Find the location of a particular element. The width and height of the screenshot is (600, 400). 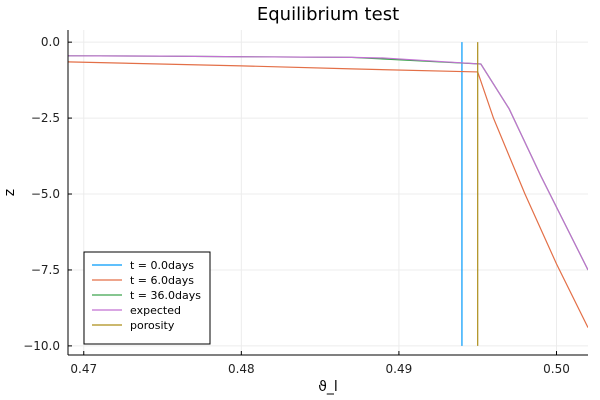

y-axis-label: z is located at coordinates (10, 192).